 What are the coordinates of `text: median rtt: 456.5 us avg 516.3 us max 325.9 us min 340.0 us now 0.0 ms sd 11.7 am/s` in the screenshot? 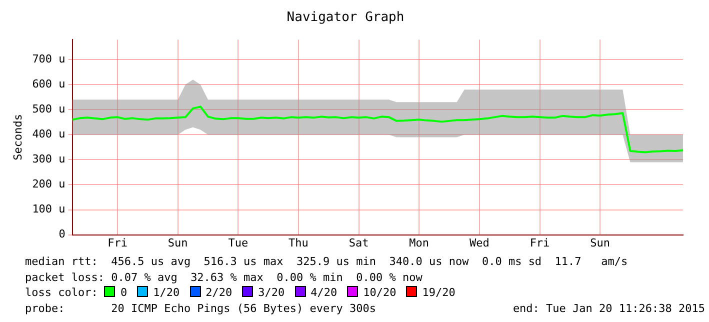 It's located at (326, 261).